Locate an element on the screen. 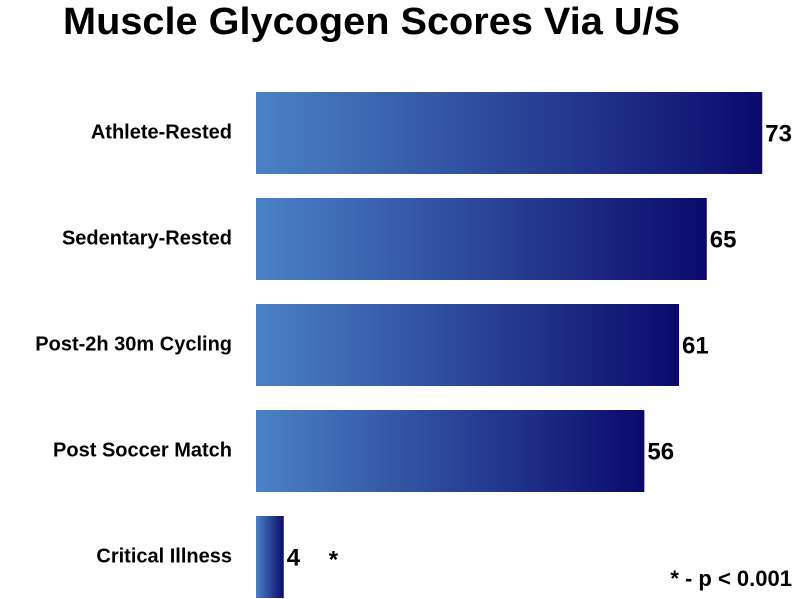 This screenshot has height=599, width=800. footnote: * - p < 0.001 is located at coordinates (731, 578).